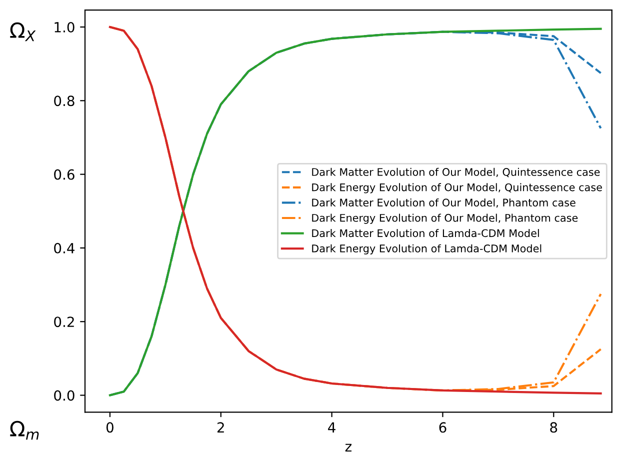  What do you see at coordinates (445, 219) in the screenshot?
I see `legend-label: Dark Energy Evolution of Our Model, Phantom case` at bounding box center [445, 219].